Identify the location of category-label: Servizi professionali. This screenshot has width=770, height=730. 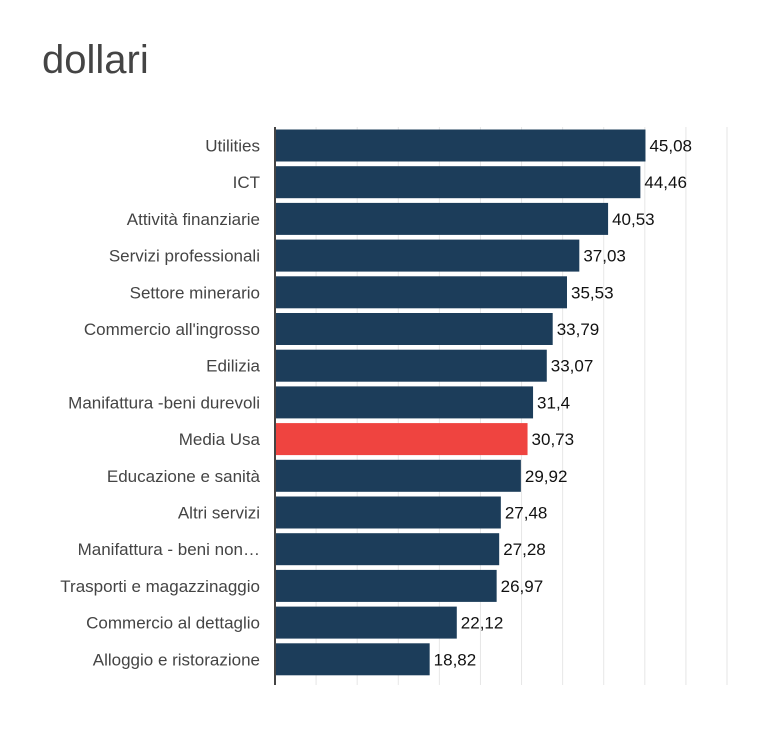
(184, 256).